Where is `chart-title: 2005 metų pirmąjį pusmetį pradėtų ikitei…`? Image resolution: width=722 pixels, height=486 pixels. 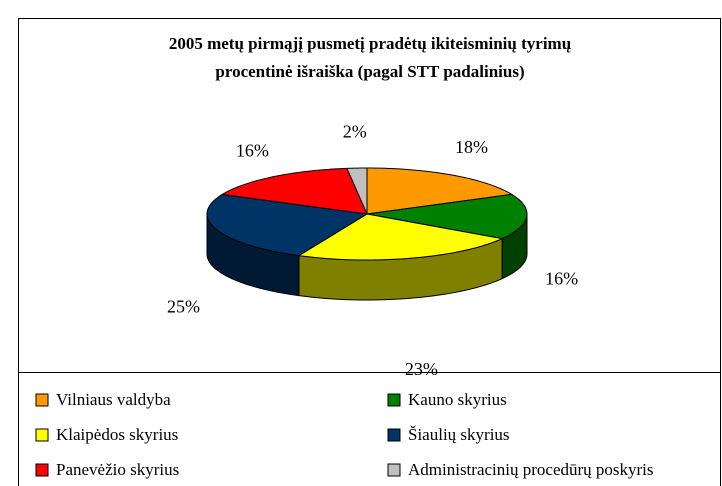
chart-title: 2005 metų pirmąjį pusmetį pradėtų ikitei… is located at coordinates (370, 43).